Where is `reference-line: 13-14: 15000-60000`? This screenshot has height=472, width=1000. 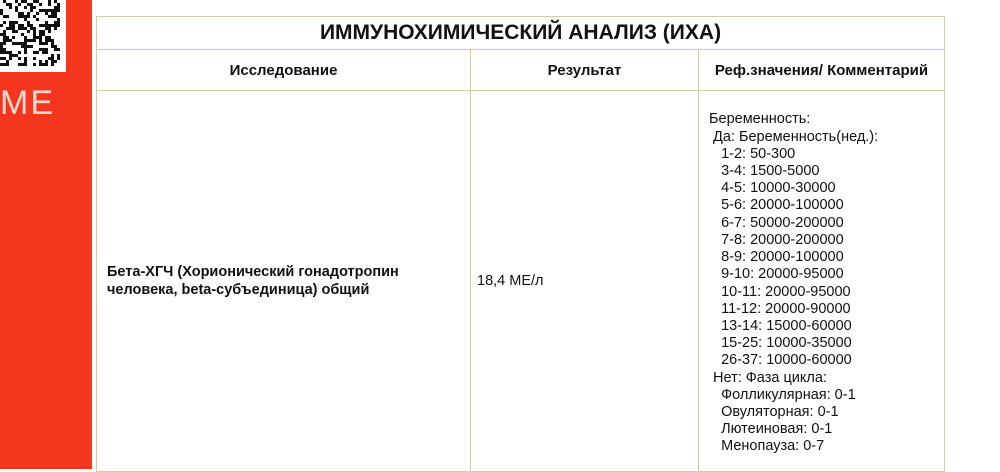
reference-line: 13-14: 15000-60000 is located at coordinates (780, 325).